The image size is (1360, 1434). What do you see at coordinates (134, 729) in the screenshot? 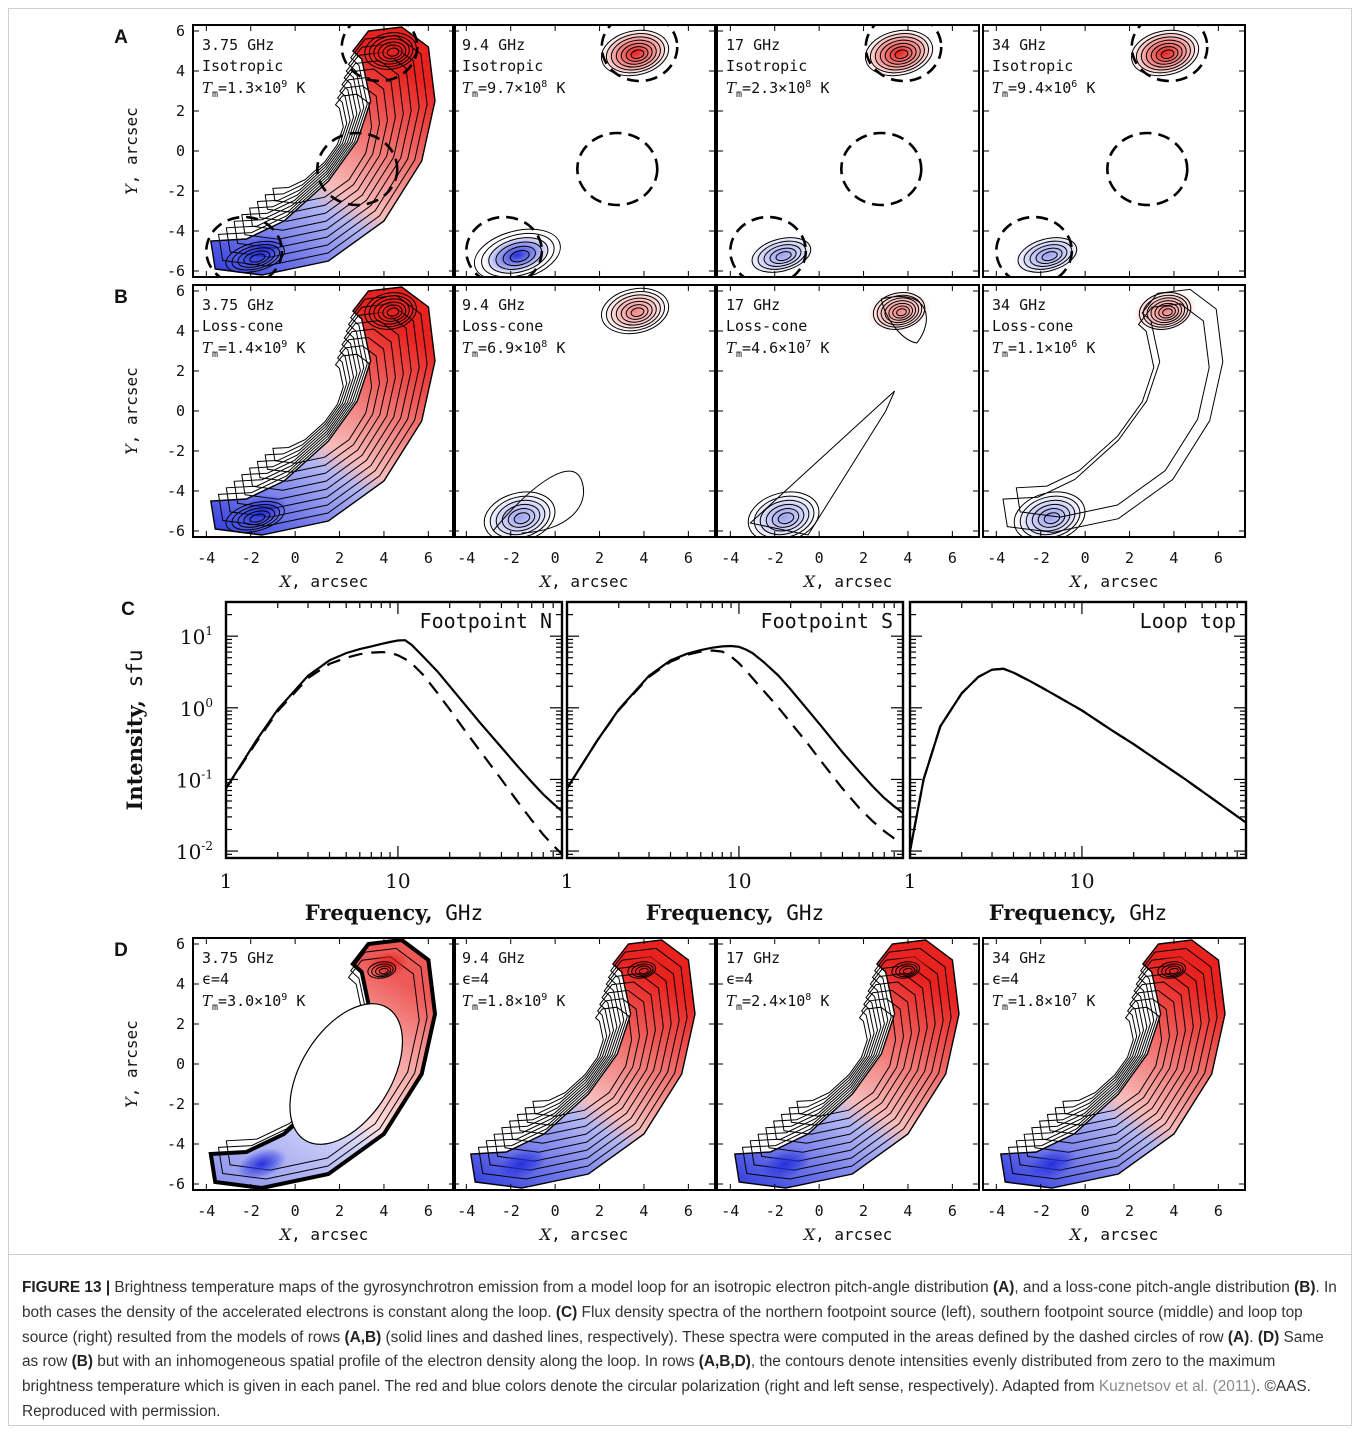
I see `spectra-y-label: Intensity, sfu` at bounding box center [134, 729].